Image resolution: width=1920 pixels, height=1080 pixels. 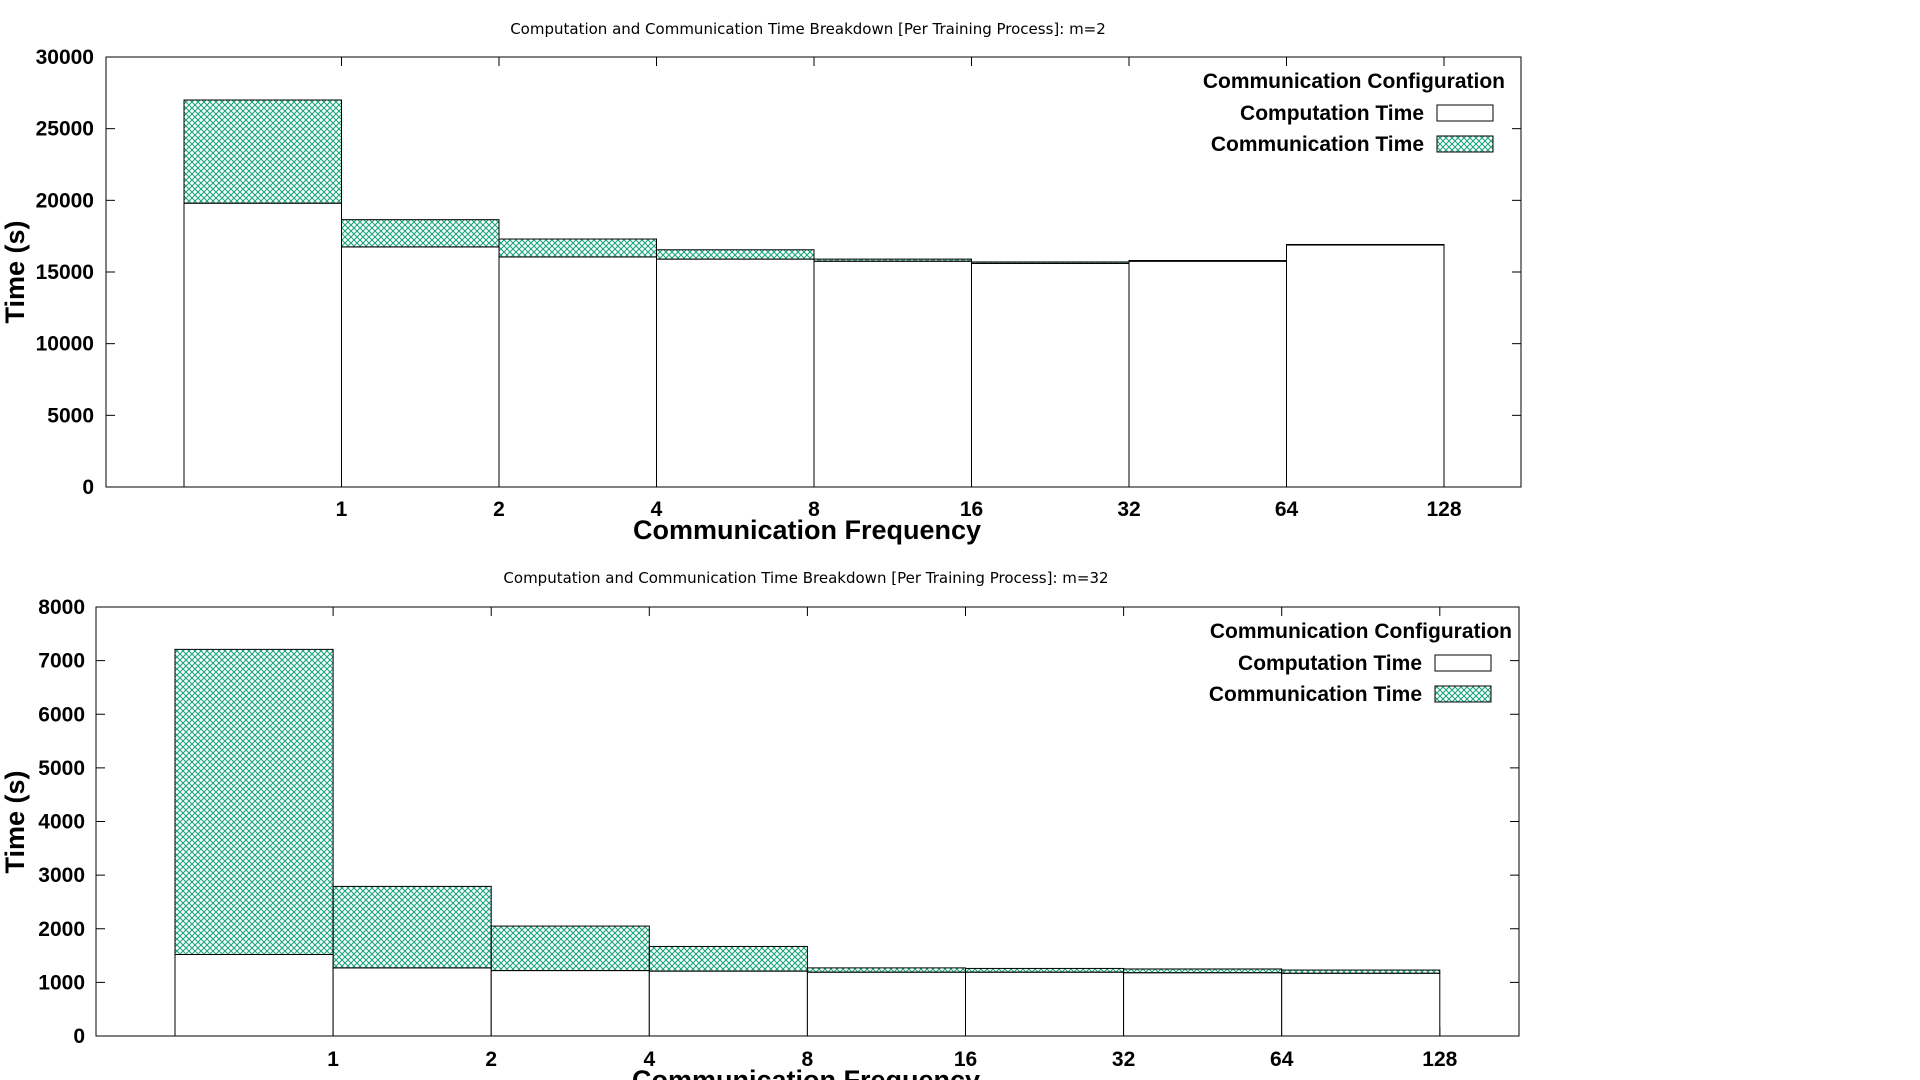 What do you see at coordinates (61, 714) in the screenshot?
I see `y-tick-label: 6000` at bounding box center [61, 714].